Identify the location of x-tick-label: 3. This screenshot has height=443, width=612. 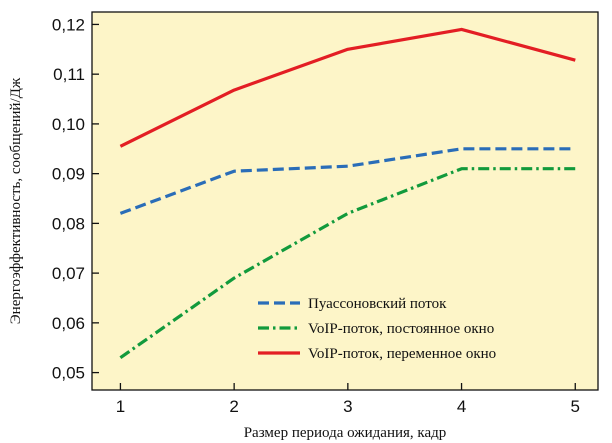
(347, 406).